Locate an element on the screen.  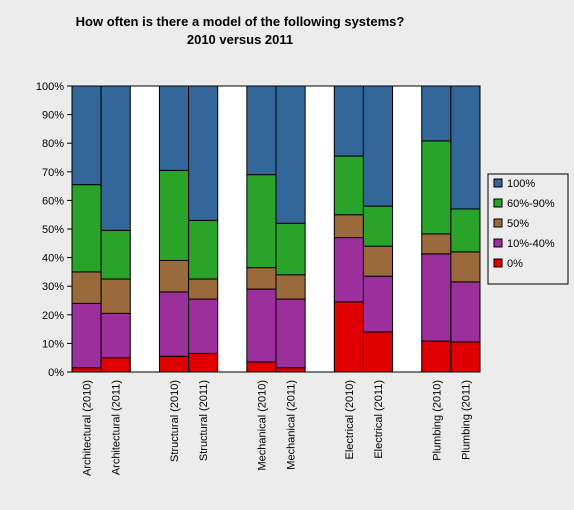
y-tick-label: 40% is located at coordinates (53, 259).